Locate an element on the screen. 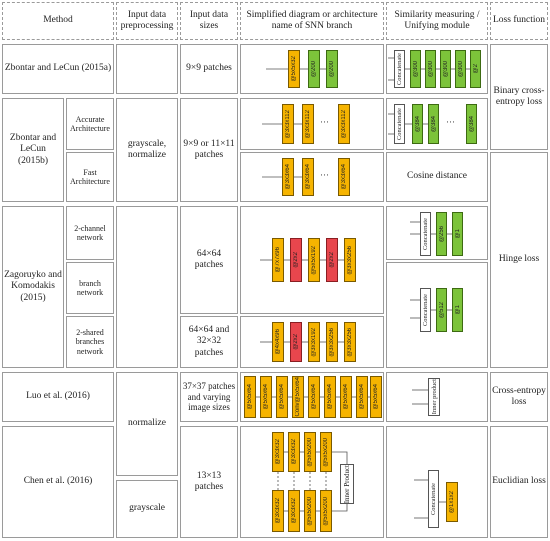 The image size is (550, 541). layer-r8a-3: @5x5x200 is located at coordinates (326, 452).